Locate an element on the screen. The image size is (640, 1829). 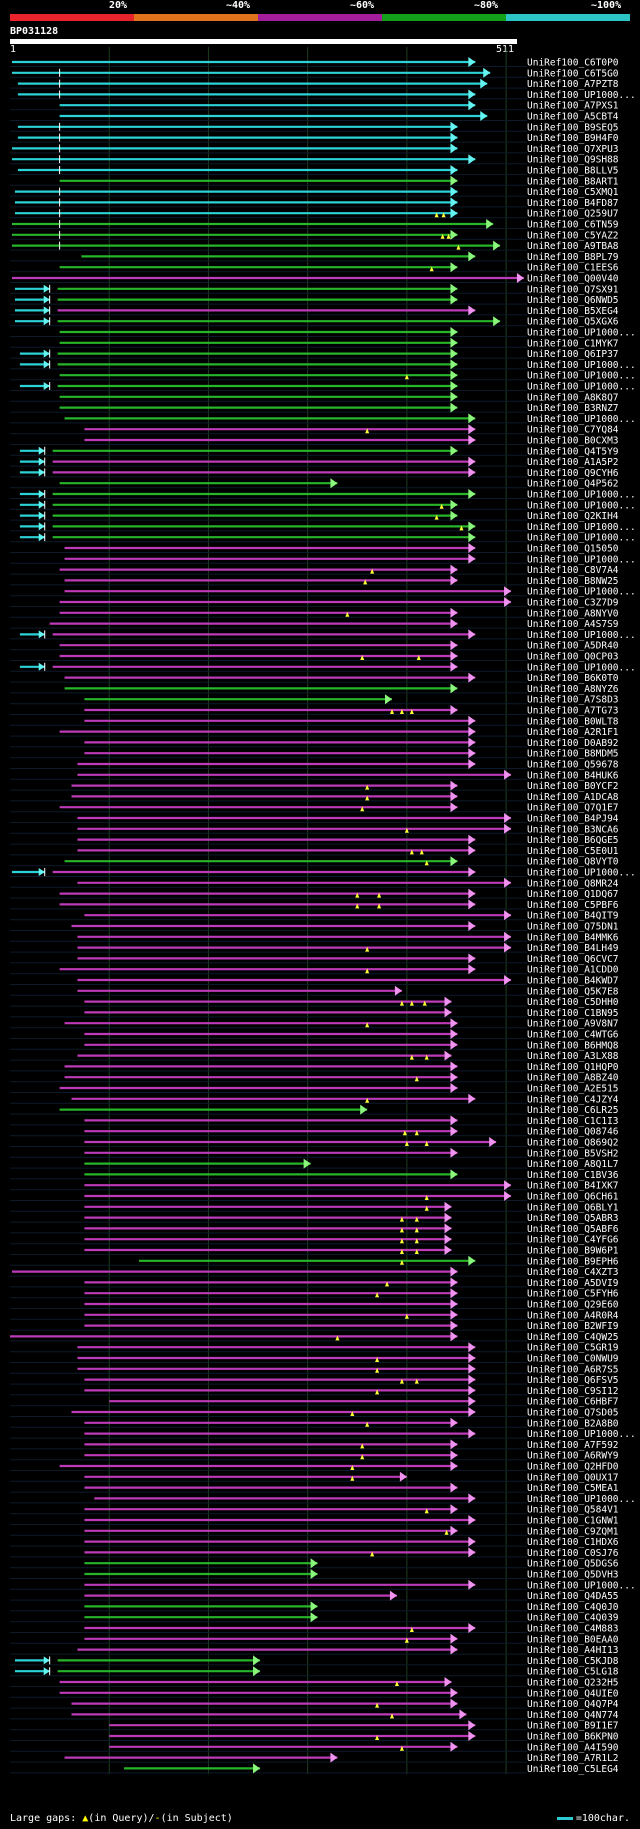
hit-label: UniRef100_Q2KIH4 is located at coordinates (573, 516).